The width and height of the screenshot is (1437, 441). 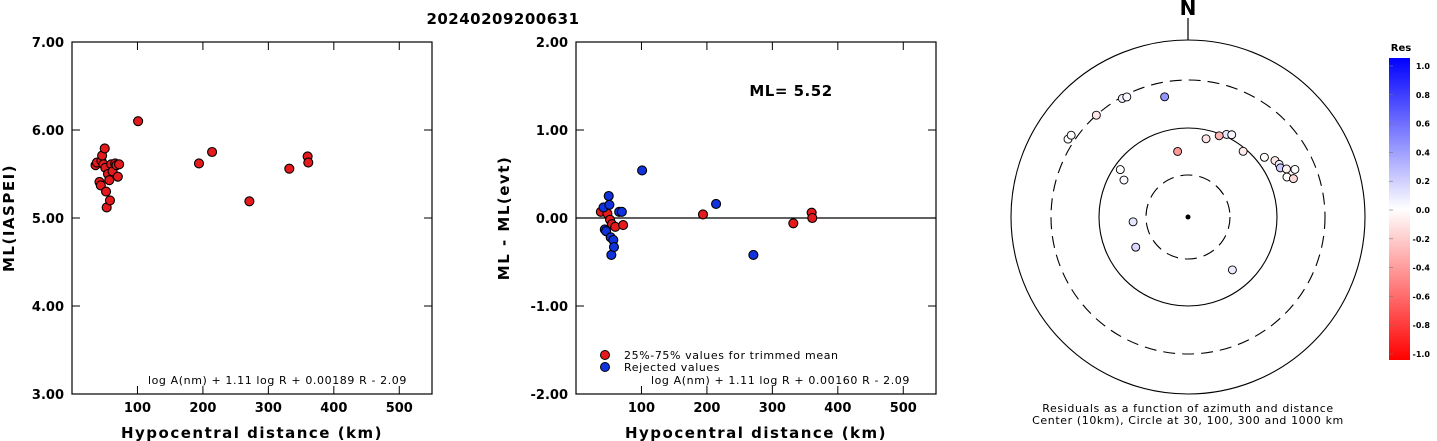 What do you see at coordinates (552, 219) in the screenshot?
I see `y-tick-label: 0.00` at bounding box center [552, 219].